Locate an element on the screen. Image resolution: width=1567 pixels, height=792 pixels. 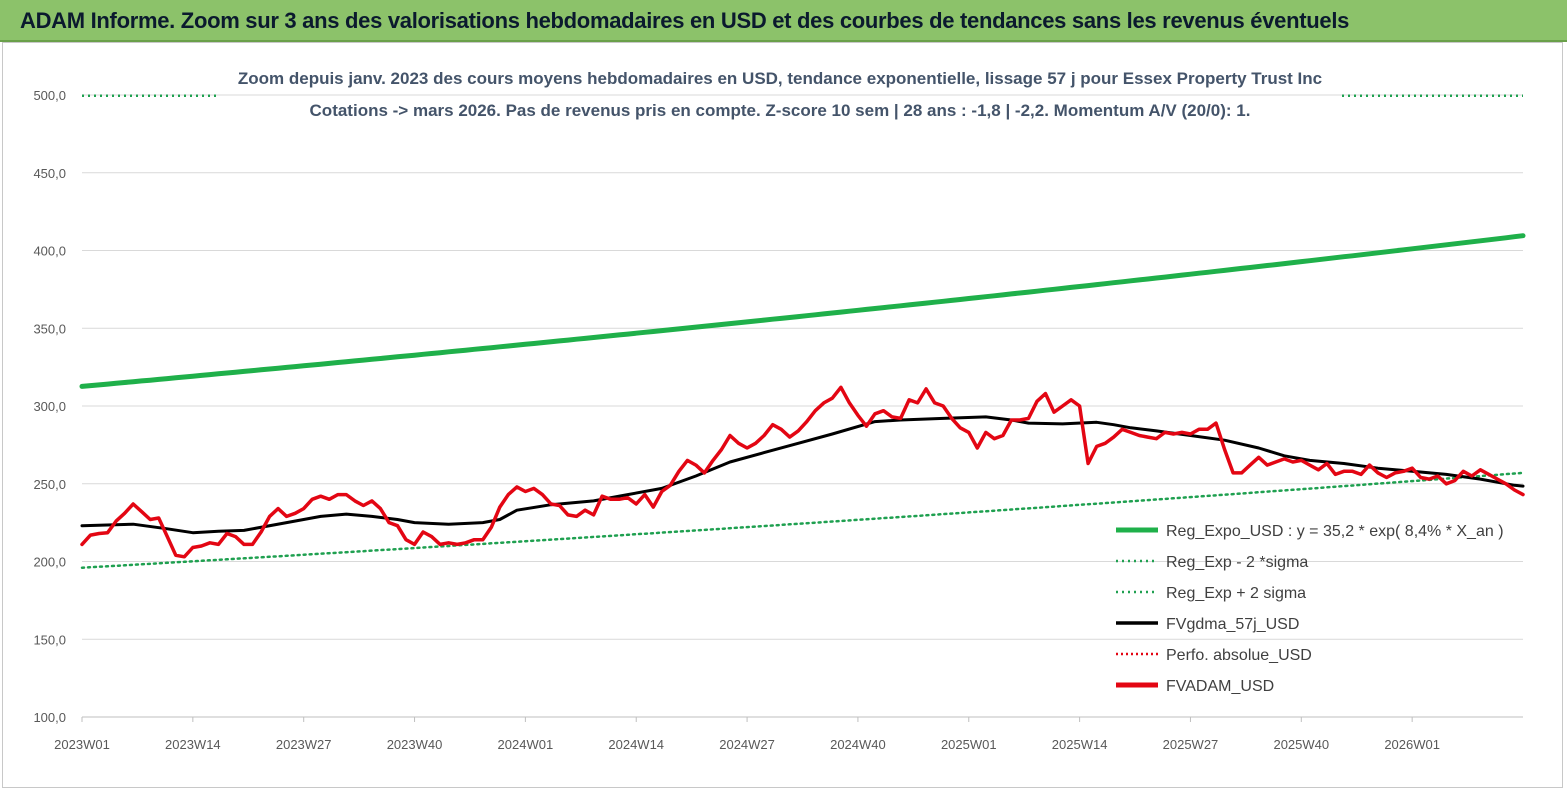
legend-label: Reg_Exp + 2 sigma is located at coordinates (1236, 593).